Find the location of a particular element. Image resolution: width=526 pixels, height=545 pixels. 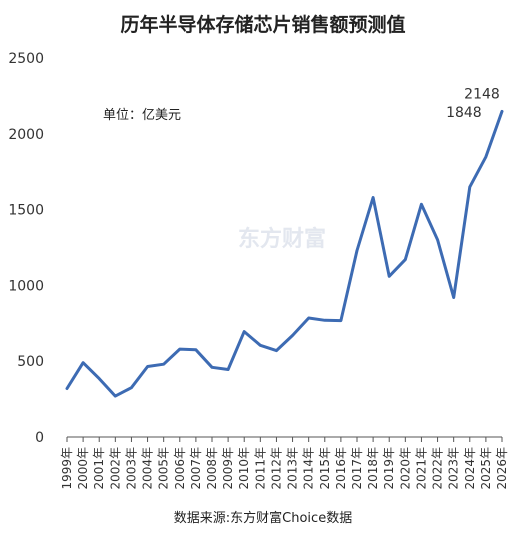

x-tick-label: 2007年 is located at coordinates (196, 468).